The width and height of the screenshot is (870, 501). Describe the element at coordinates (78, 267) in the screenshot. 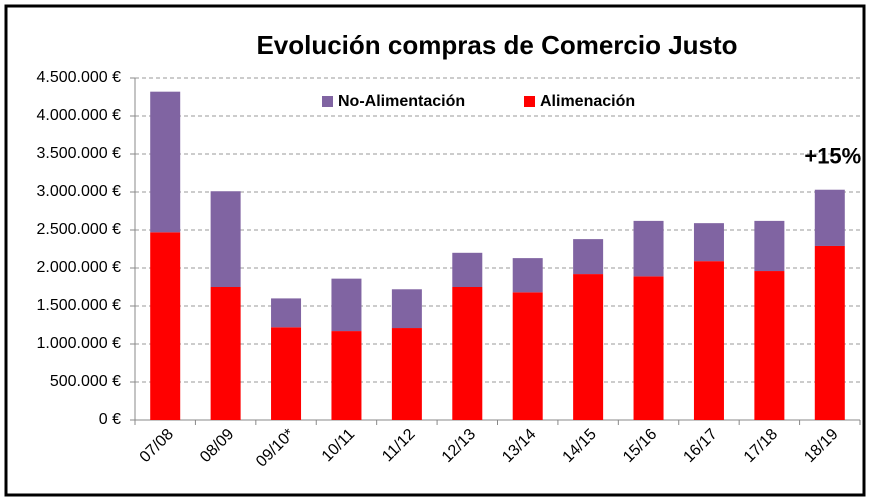

I see `y-tick-label: 2.000.000 €` at that location.